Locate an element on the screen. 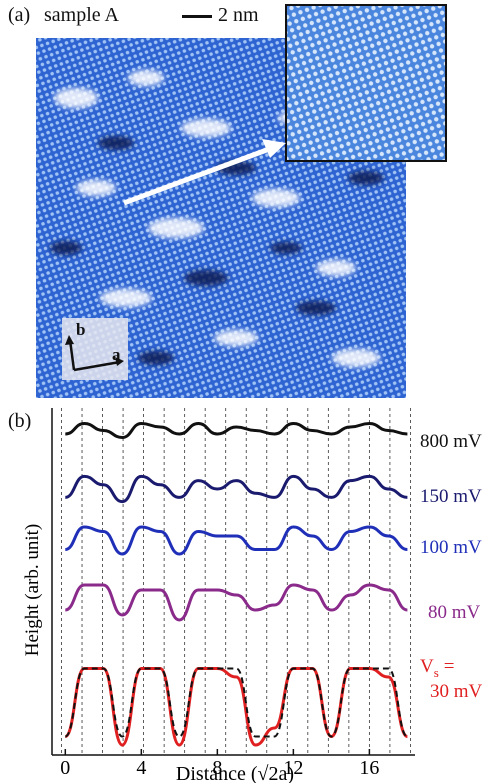  stm-inset-texture is located at coordinates (366, 83).